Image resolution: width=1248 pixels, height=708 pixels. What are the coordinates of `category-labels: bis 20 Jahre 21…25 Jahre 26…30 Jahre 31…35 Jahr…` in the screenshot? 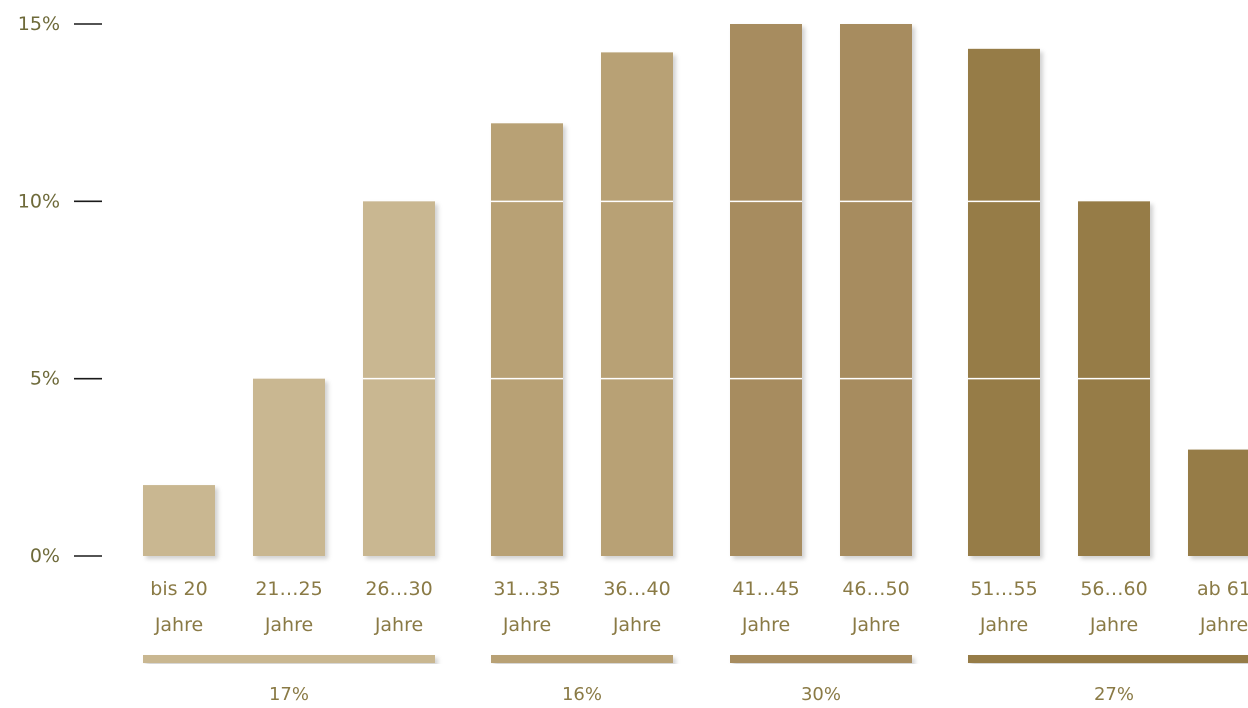 It's located at (699, 607).